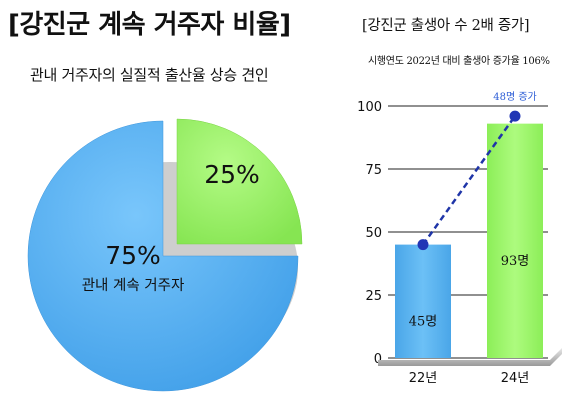 The width and height of the screenshot is (580, 403). Describe the element at coordinates (378, 359) in the screenshot. I see `bar-ytick-label-0: 0` at that location.